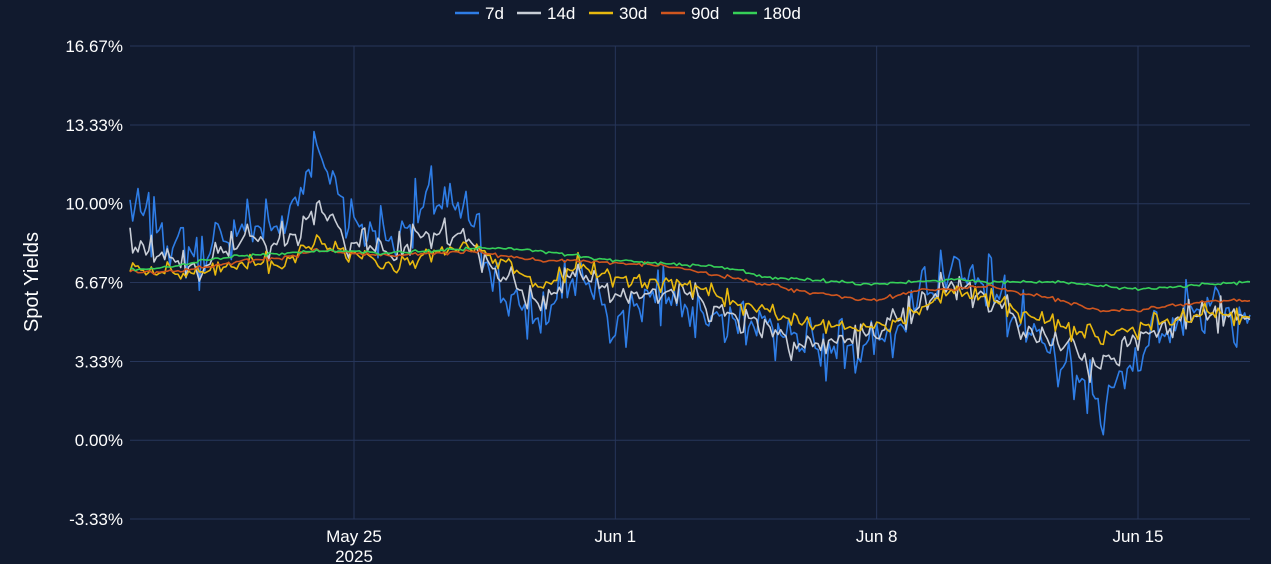 The width and height of the screenshot is (1271, 564). What do you see at coordinates (782, 13) in the screenshot?
I see `legend-label: 180d` at bounding box center [782, 13].